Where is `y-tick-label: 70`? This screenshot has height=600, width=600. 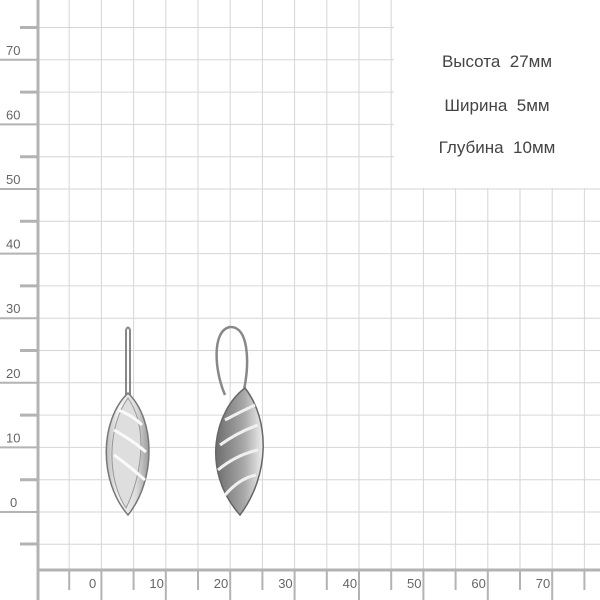 y-tick-label: 70 is located at coordinates (13, 50).